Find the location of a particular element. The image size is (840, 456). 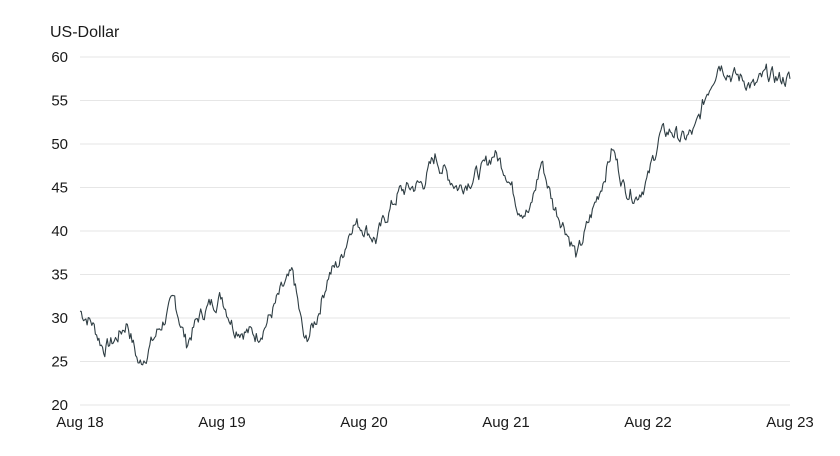

x-tick-label: Aug 20 is located at coordinates (364, 422).